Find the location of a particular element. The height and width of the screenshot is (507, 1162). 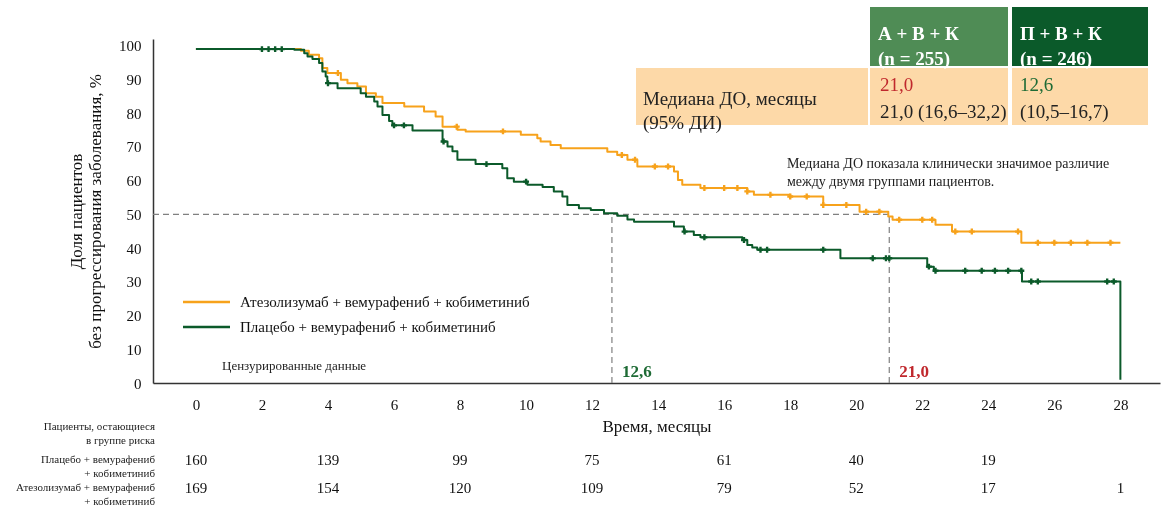

y-tick-label: 60 is located at coordinates (134, 181).